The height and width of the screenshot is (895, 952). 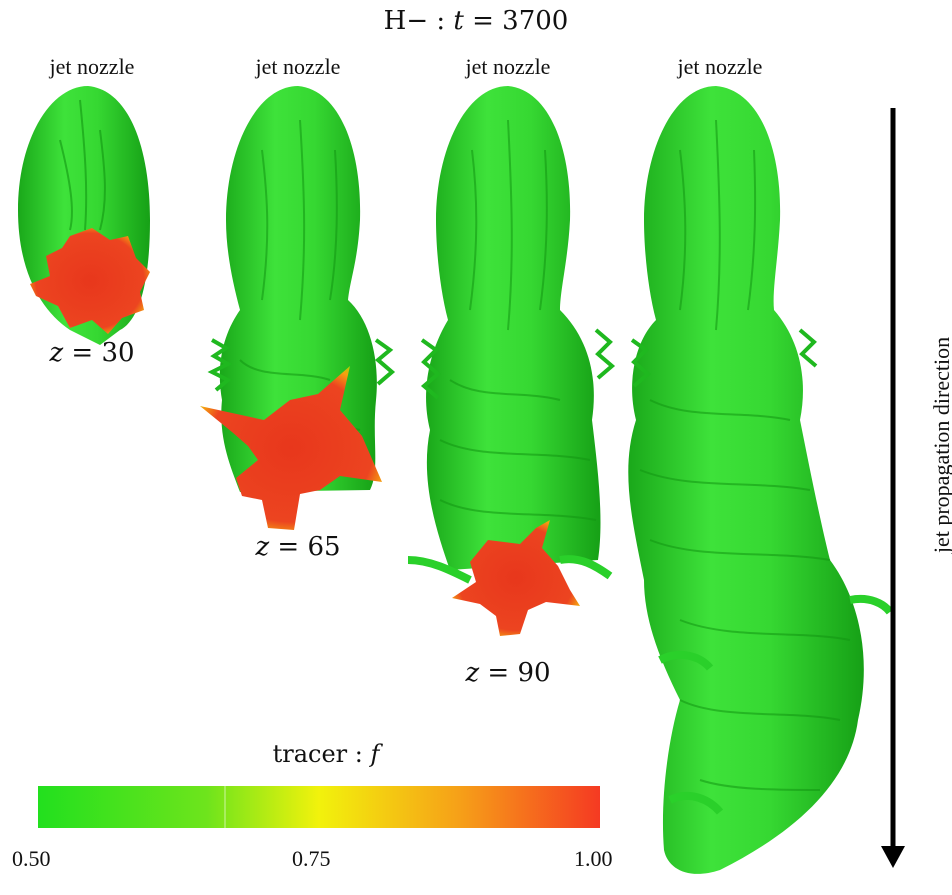 I want to click on nozzle-label-1: jet nozzle, so click(x=92, y=66).